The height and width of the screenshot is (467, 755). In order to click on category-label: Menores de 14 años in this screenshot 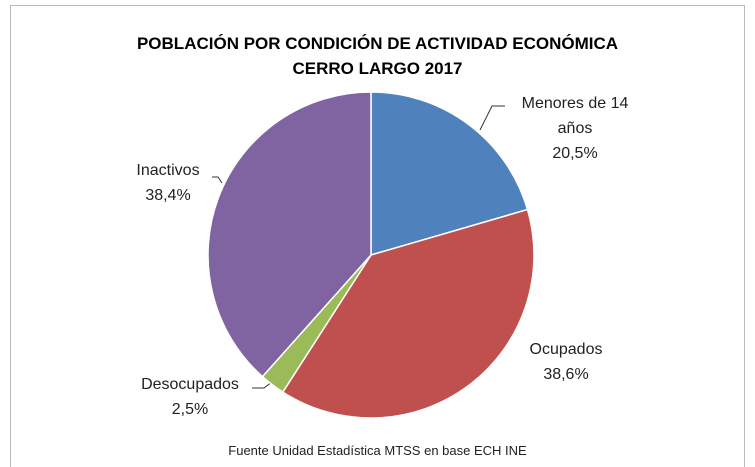, I will do `click(575, 116)`.